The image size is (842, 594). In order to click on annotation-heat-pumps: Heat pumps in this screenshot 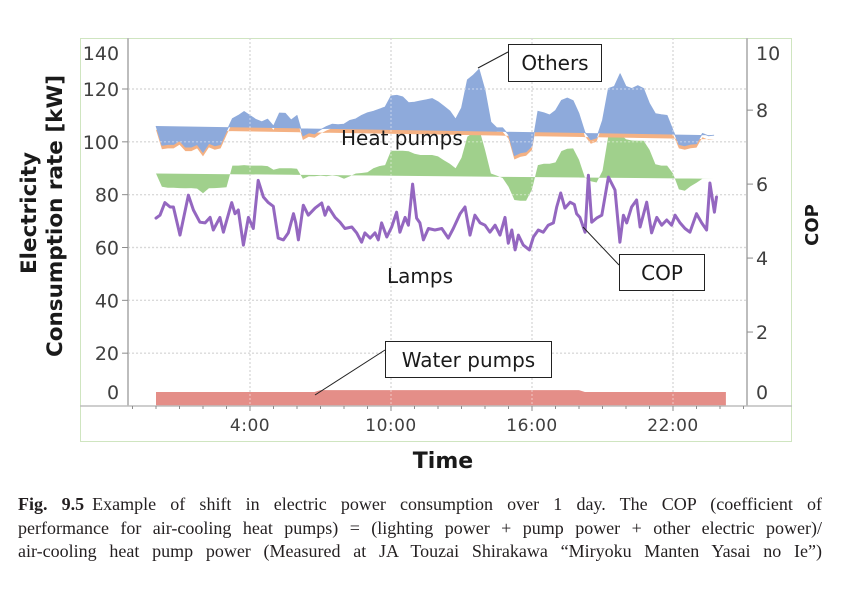, I will do `click(402, 138)`.